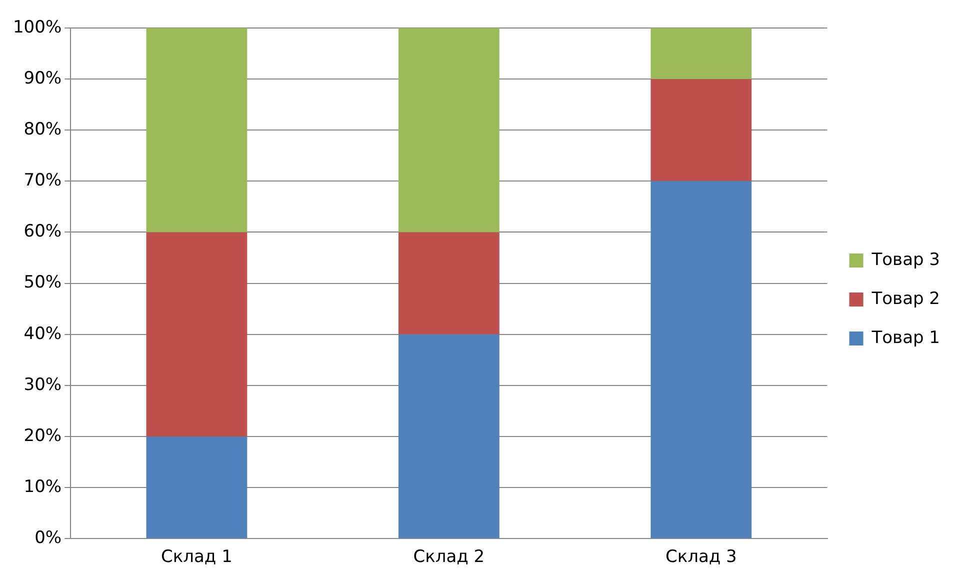 This screenshot has height=579, width=960. I want to click on legend-label: Товар 3, so click(905, 260).